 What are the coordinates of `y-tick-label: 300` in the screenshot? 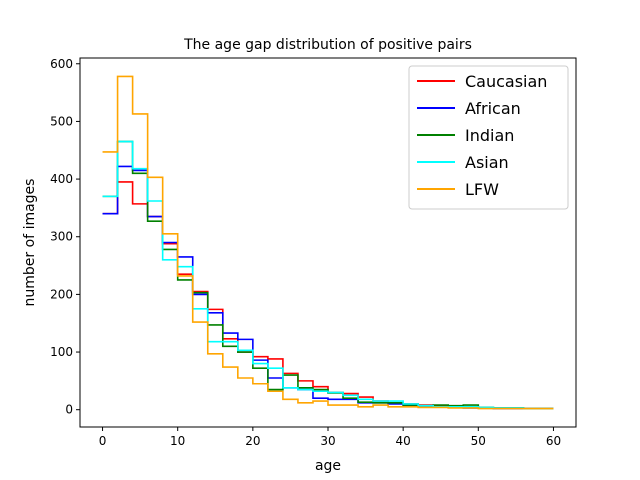 It's located at (61, 237).